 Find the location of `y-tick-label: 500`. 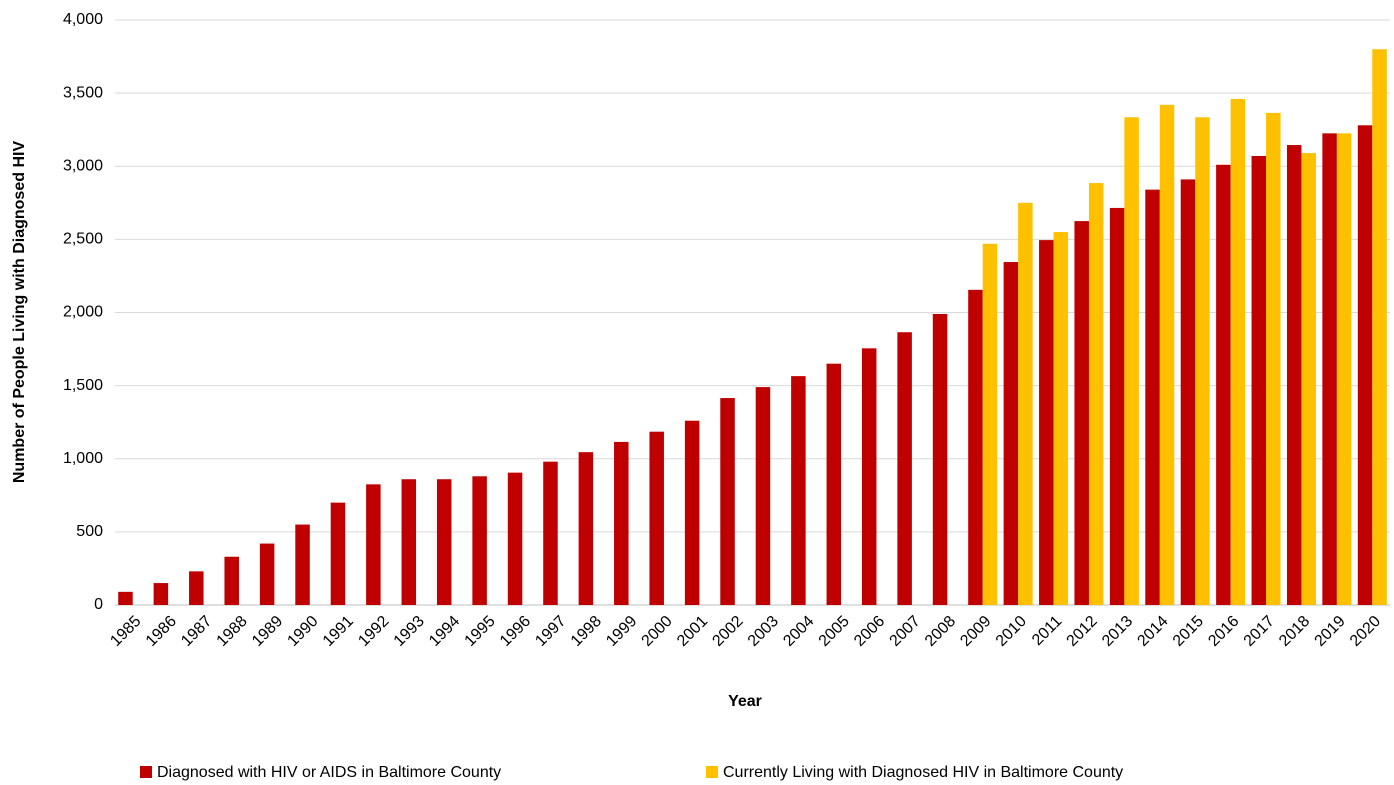

y-tick-label: 500 is located at coordinates (89, 531).